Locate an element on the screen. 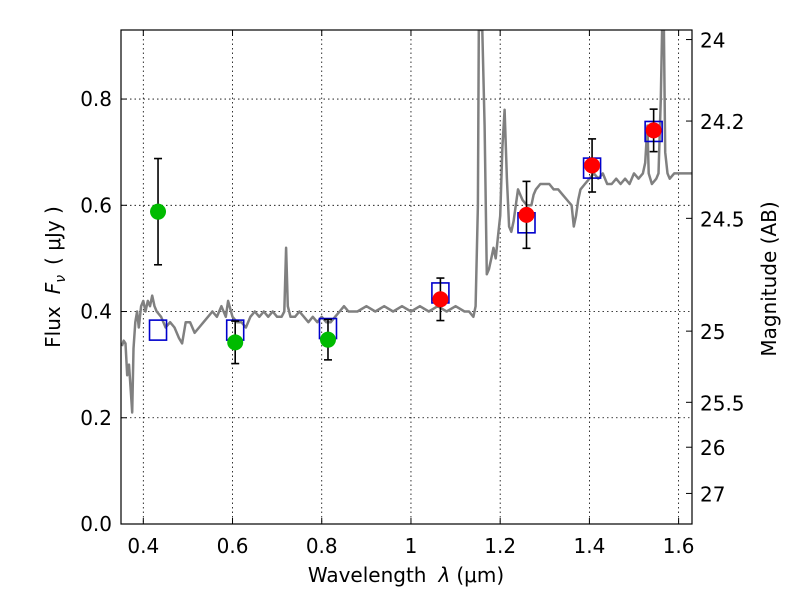 Image resolution: width=800 pixels, height=600 pixels. y-tick-label: 0.6 is located at coordinates (96, 205).